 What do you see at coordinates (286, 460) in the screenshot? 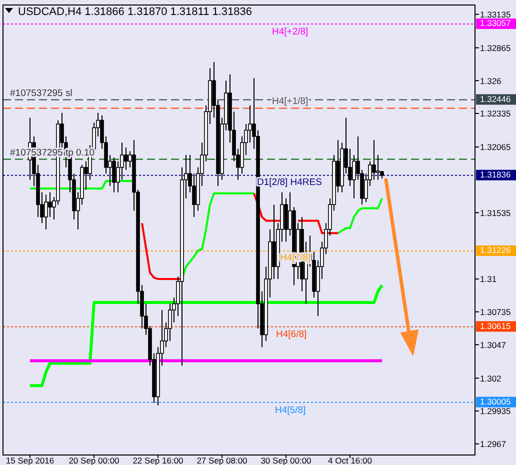
I see `x-tick-label: 30 Sep 00:00` at bounding box center [286, 460].